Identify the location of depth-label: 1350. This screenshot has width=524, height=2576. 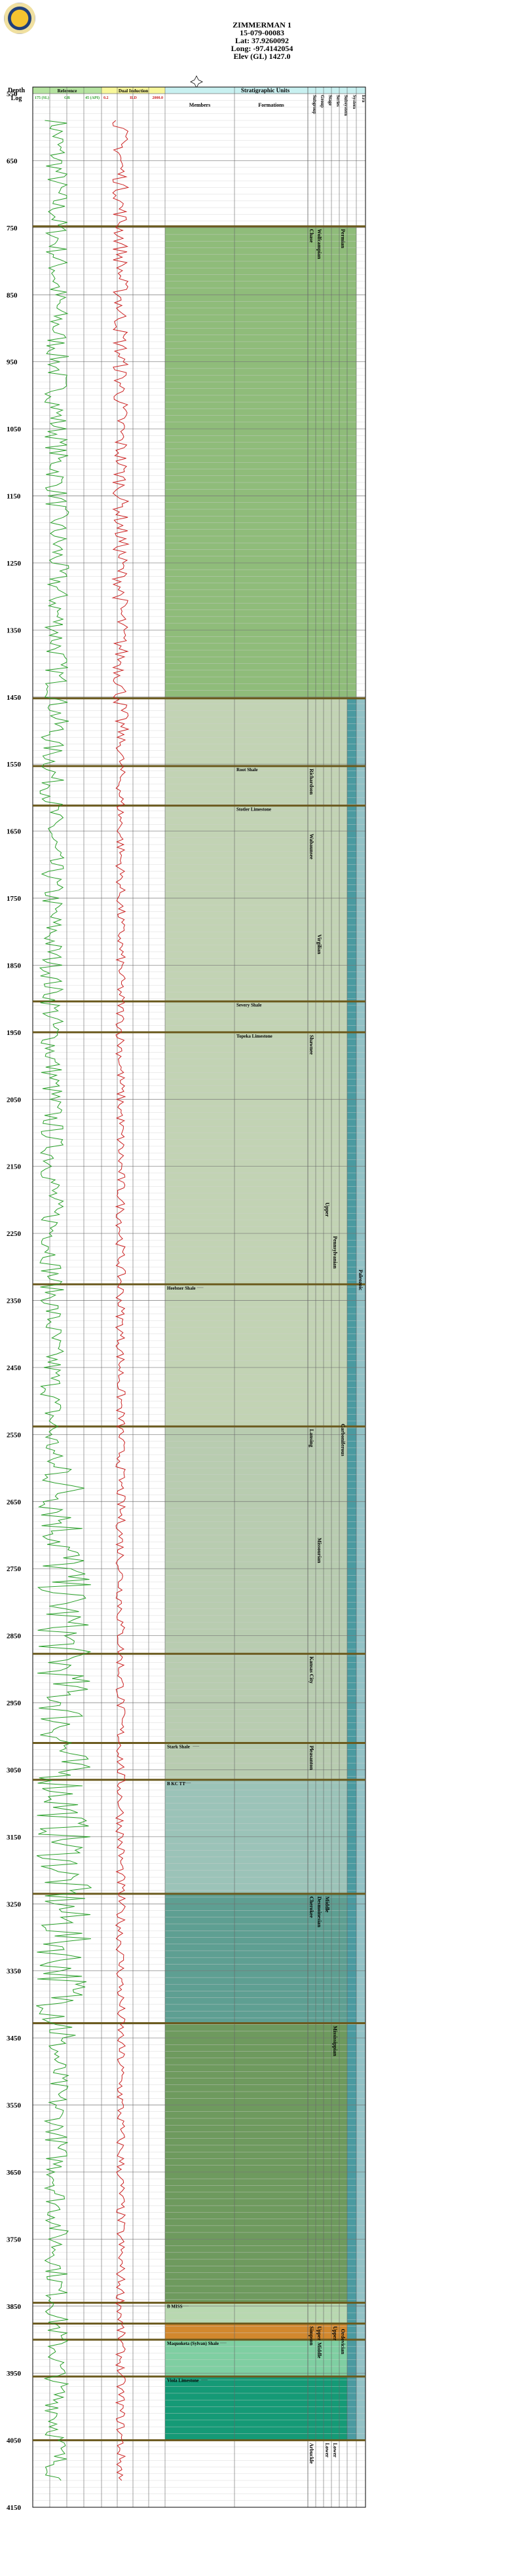
(15, 630).